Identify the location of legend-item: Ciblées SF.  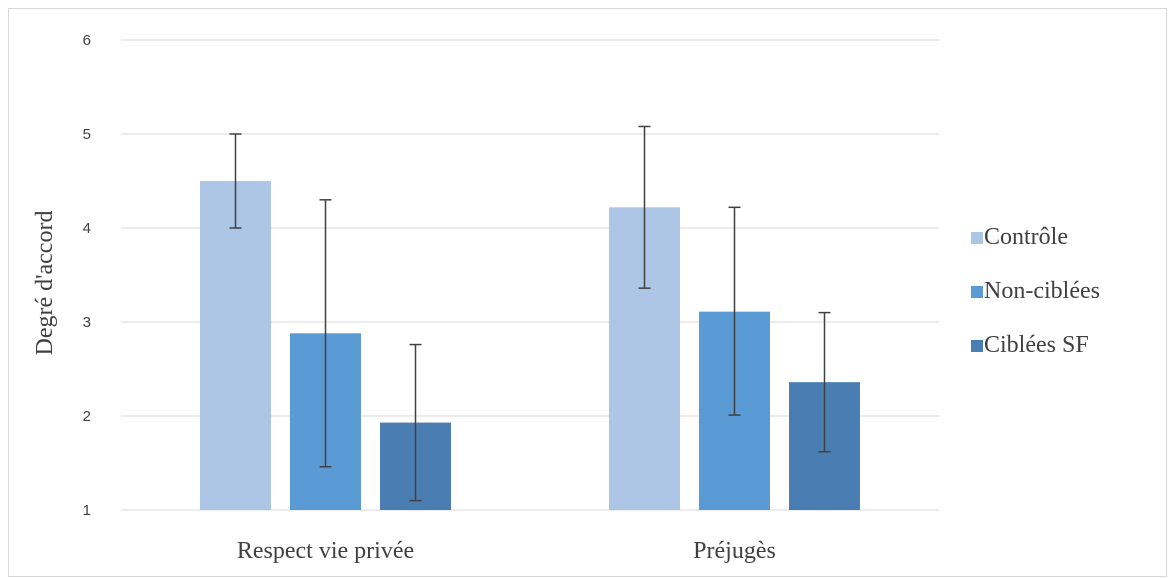
(1030, 345).